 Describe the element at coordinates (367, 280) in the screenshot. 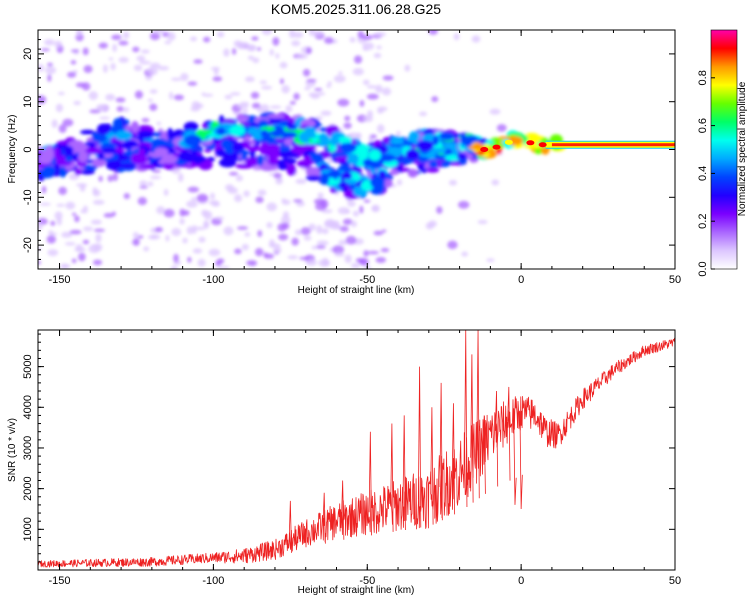

I see `spectrogram-x-tick-label: -50` at that location.